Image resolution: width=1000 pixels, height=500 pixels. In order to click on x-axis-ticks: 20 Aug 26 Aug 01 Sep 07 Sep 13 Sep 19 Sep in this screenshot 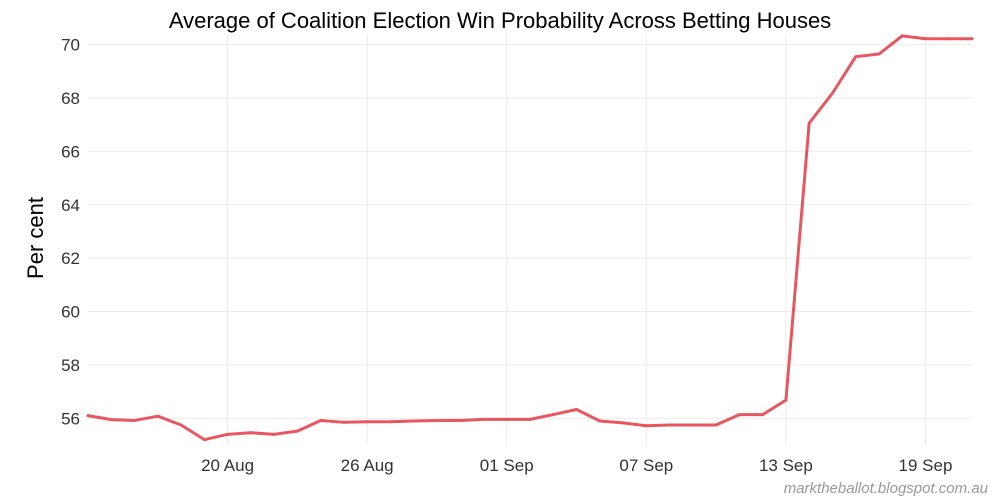, I will do `click(576, 465)`.